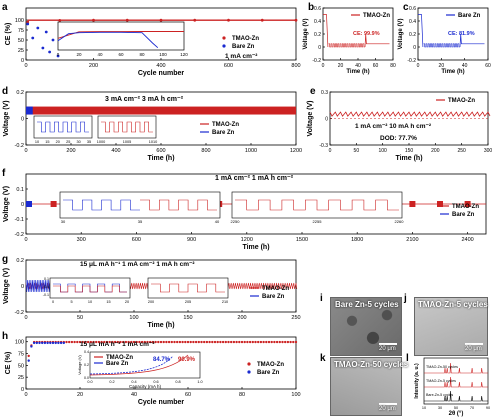 Image resolution: width=500 pixels, height=417 pixels. What do you see at coordinates (321, 298) in the screenshot?
I see `panel-label-i: i` at bounding box center [321, 298].